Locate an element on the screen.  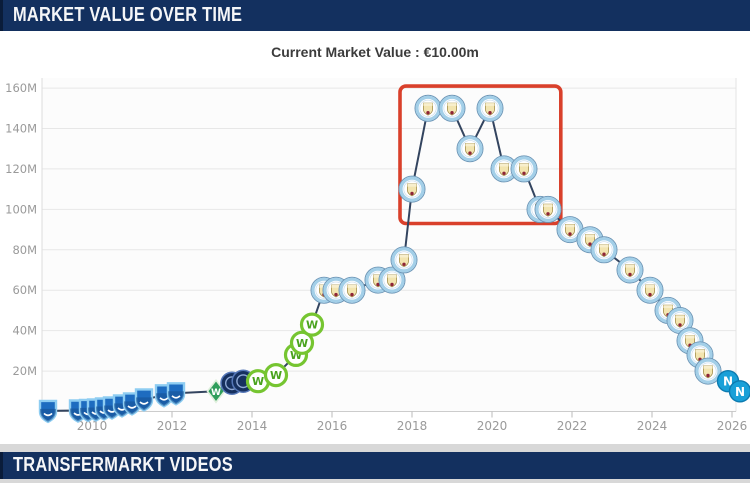
page-bottom-edge is located at coordinates (375, 481).